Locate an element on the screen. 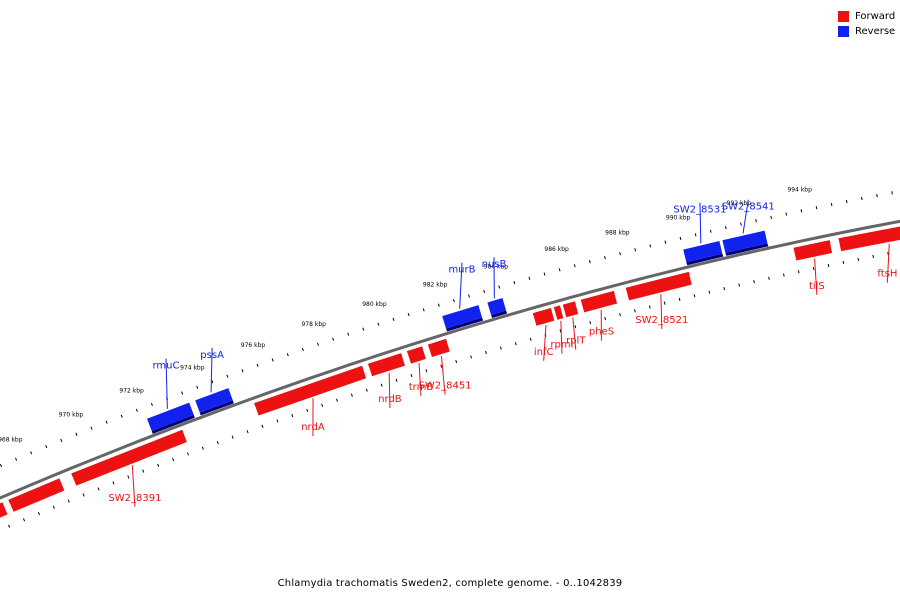 The height and width of the screenshot is (600, 900). scale-tick-label: 968 kbp is located at coordinates (11, 440).